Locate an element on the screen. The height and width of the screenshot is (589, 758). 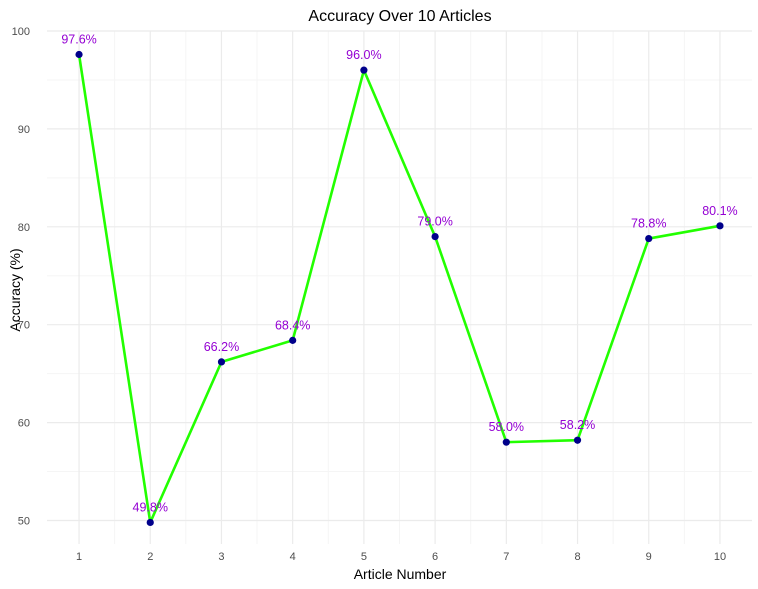
y-axis-label: Accuracy (%) is located at coordinates (15, 289).